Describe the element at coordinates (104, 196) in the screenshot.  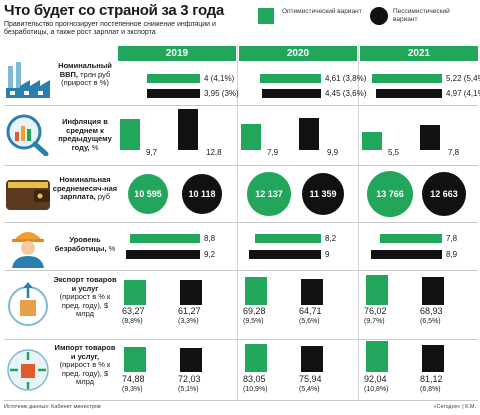
I see `row-label-salary-sub: руб` at that location.